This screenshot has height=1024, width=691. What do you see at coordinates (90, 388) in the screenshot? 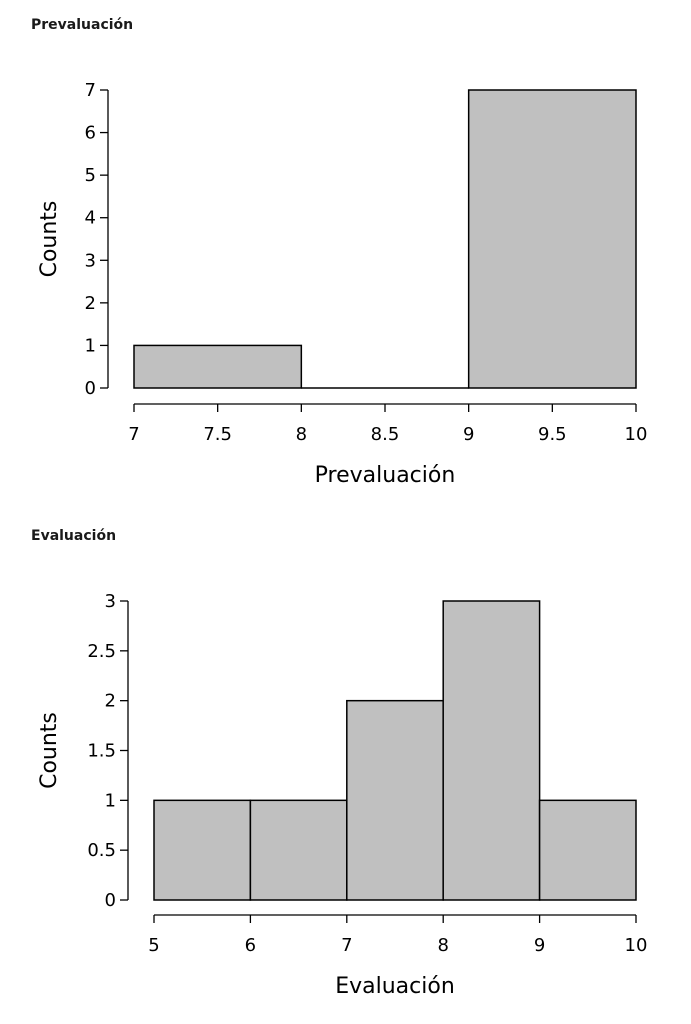
I see `prevaluacion-y-tick-label: 0` at bounding box center [90, 388].